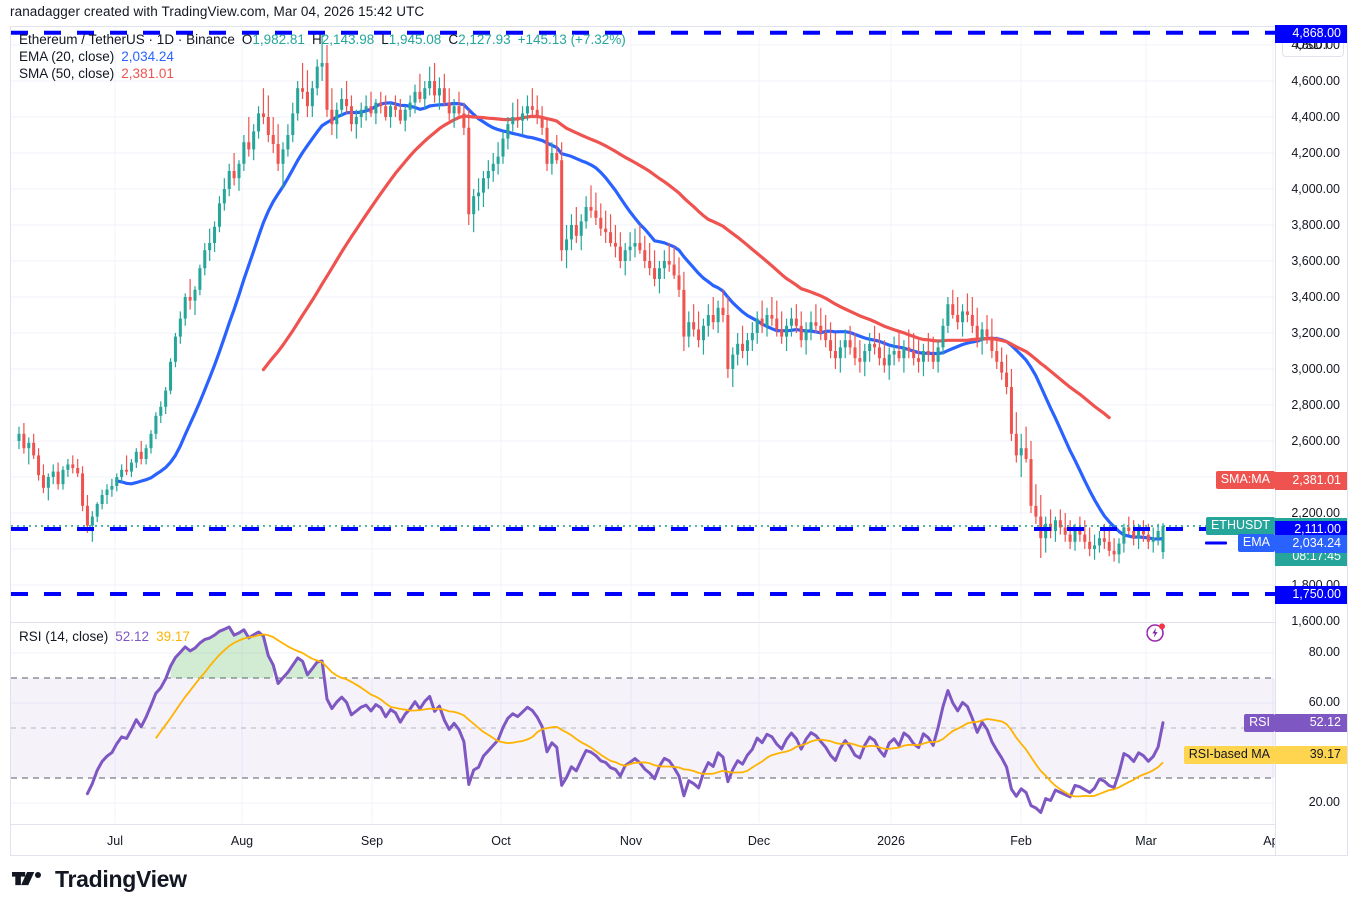  I want to click on ema-badge: 2,034.24, so click(1311, 543).